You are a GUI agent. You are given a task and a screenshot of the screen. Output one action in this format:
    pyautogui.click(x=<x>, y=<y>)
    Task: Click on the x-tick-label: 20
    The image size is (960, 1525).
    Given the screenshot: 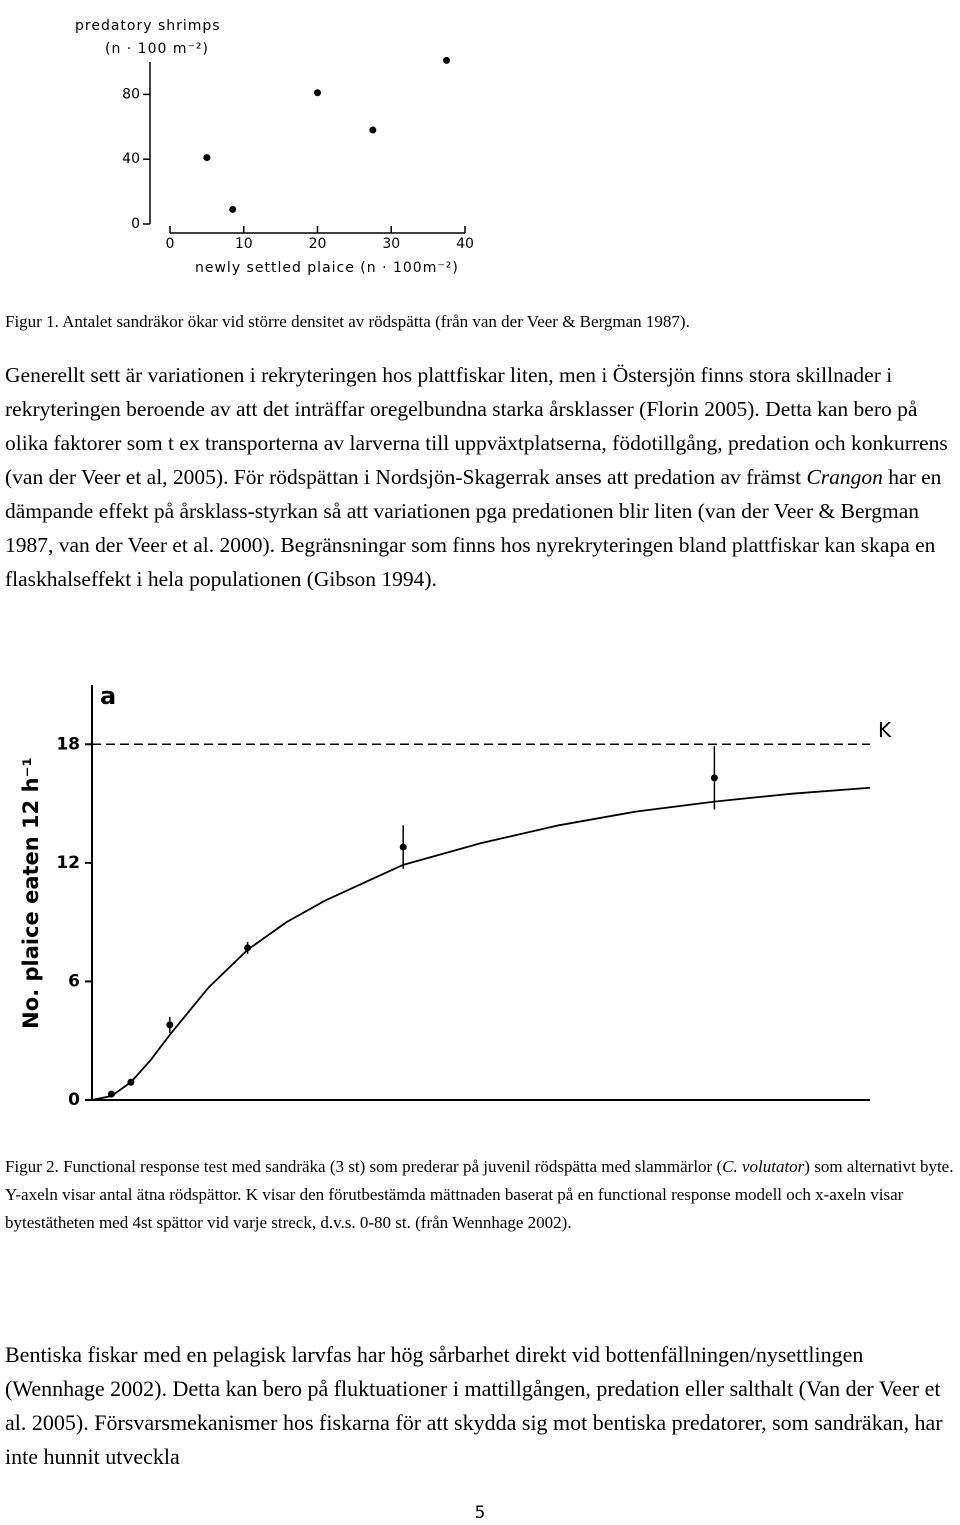 What is the action you would take?
    pyautogui.click(x=318, y=244)
    